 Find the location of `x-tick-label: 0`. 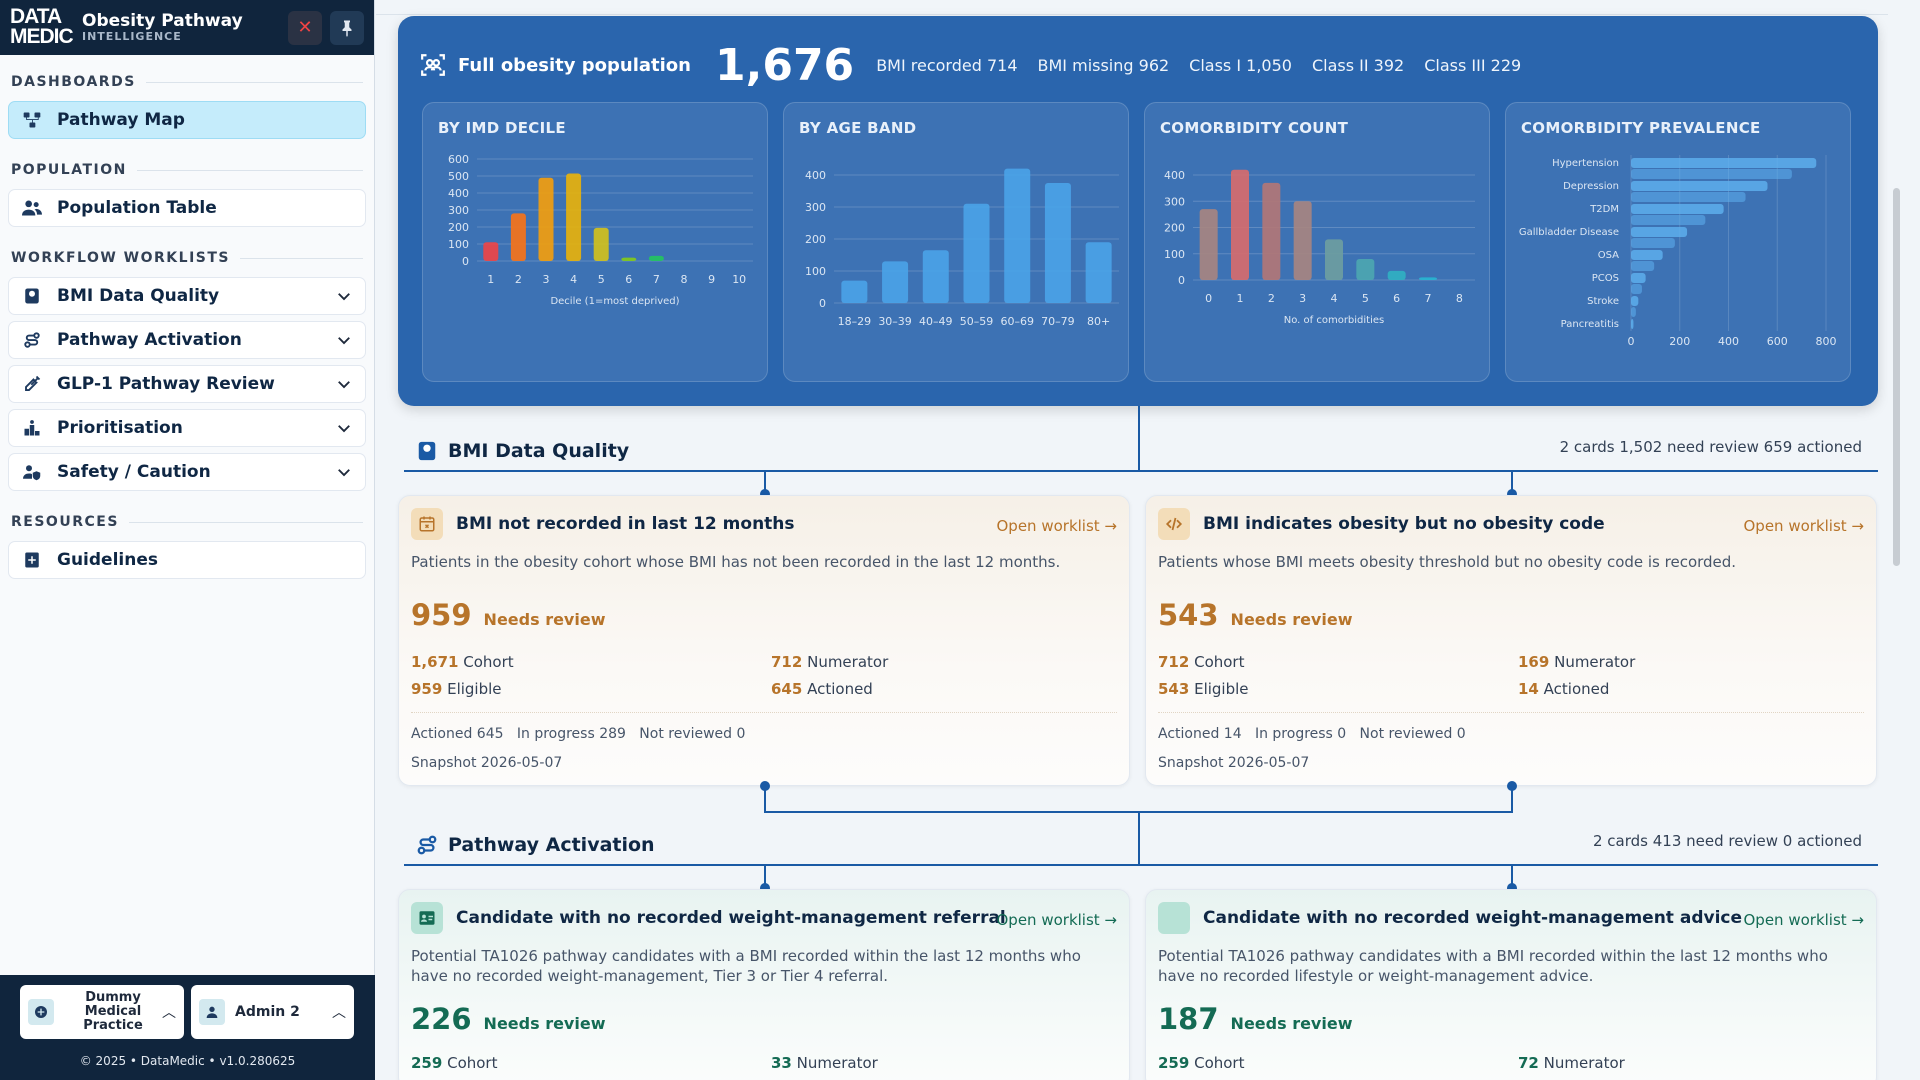

x-tick-label: 0 is located at coordinates (1208, 298).